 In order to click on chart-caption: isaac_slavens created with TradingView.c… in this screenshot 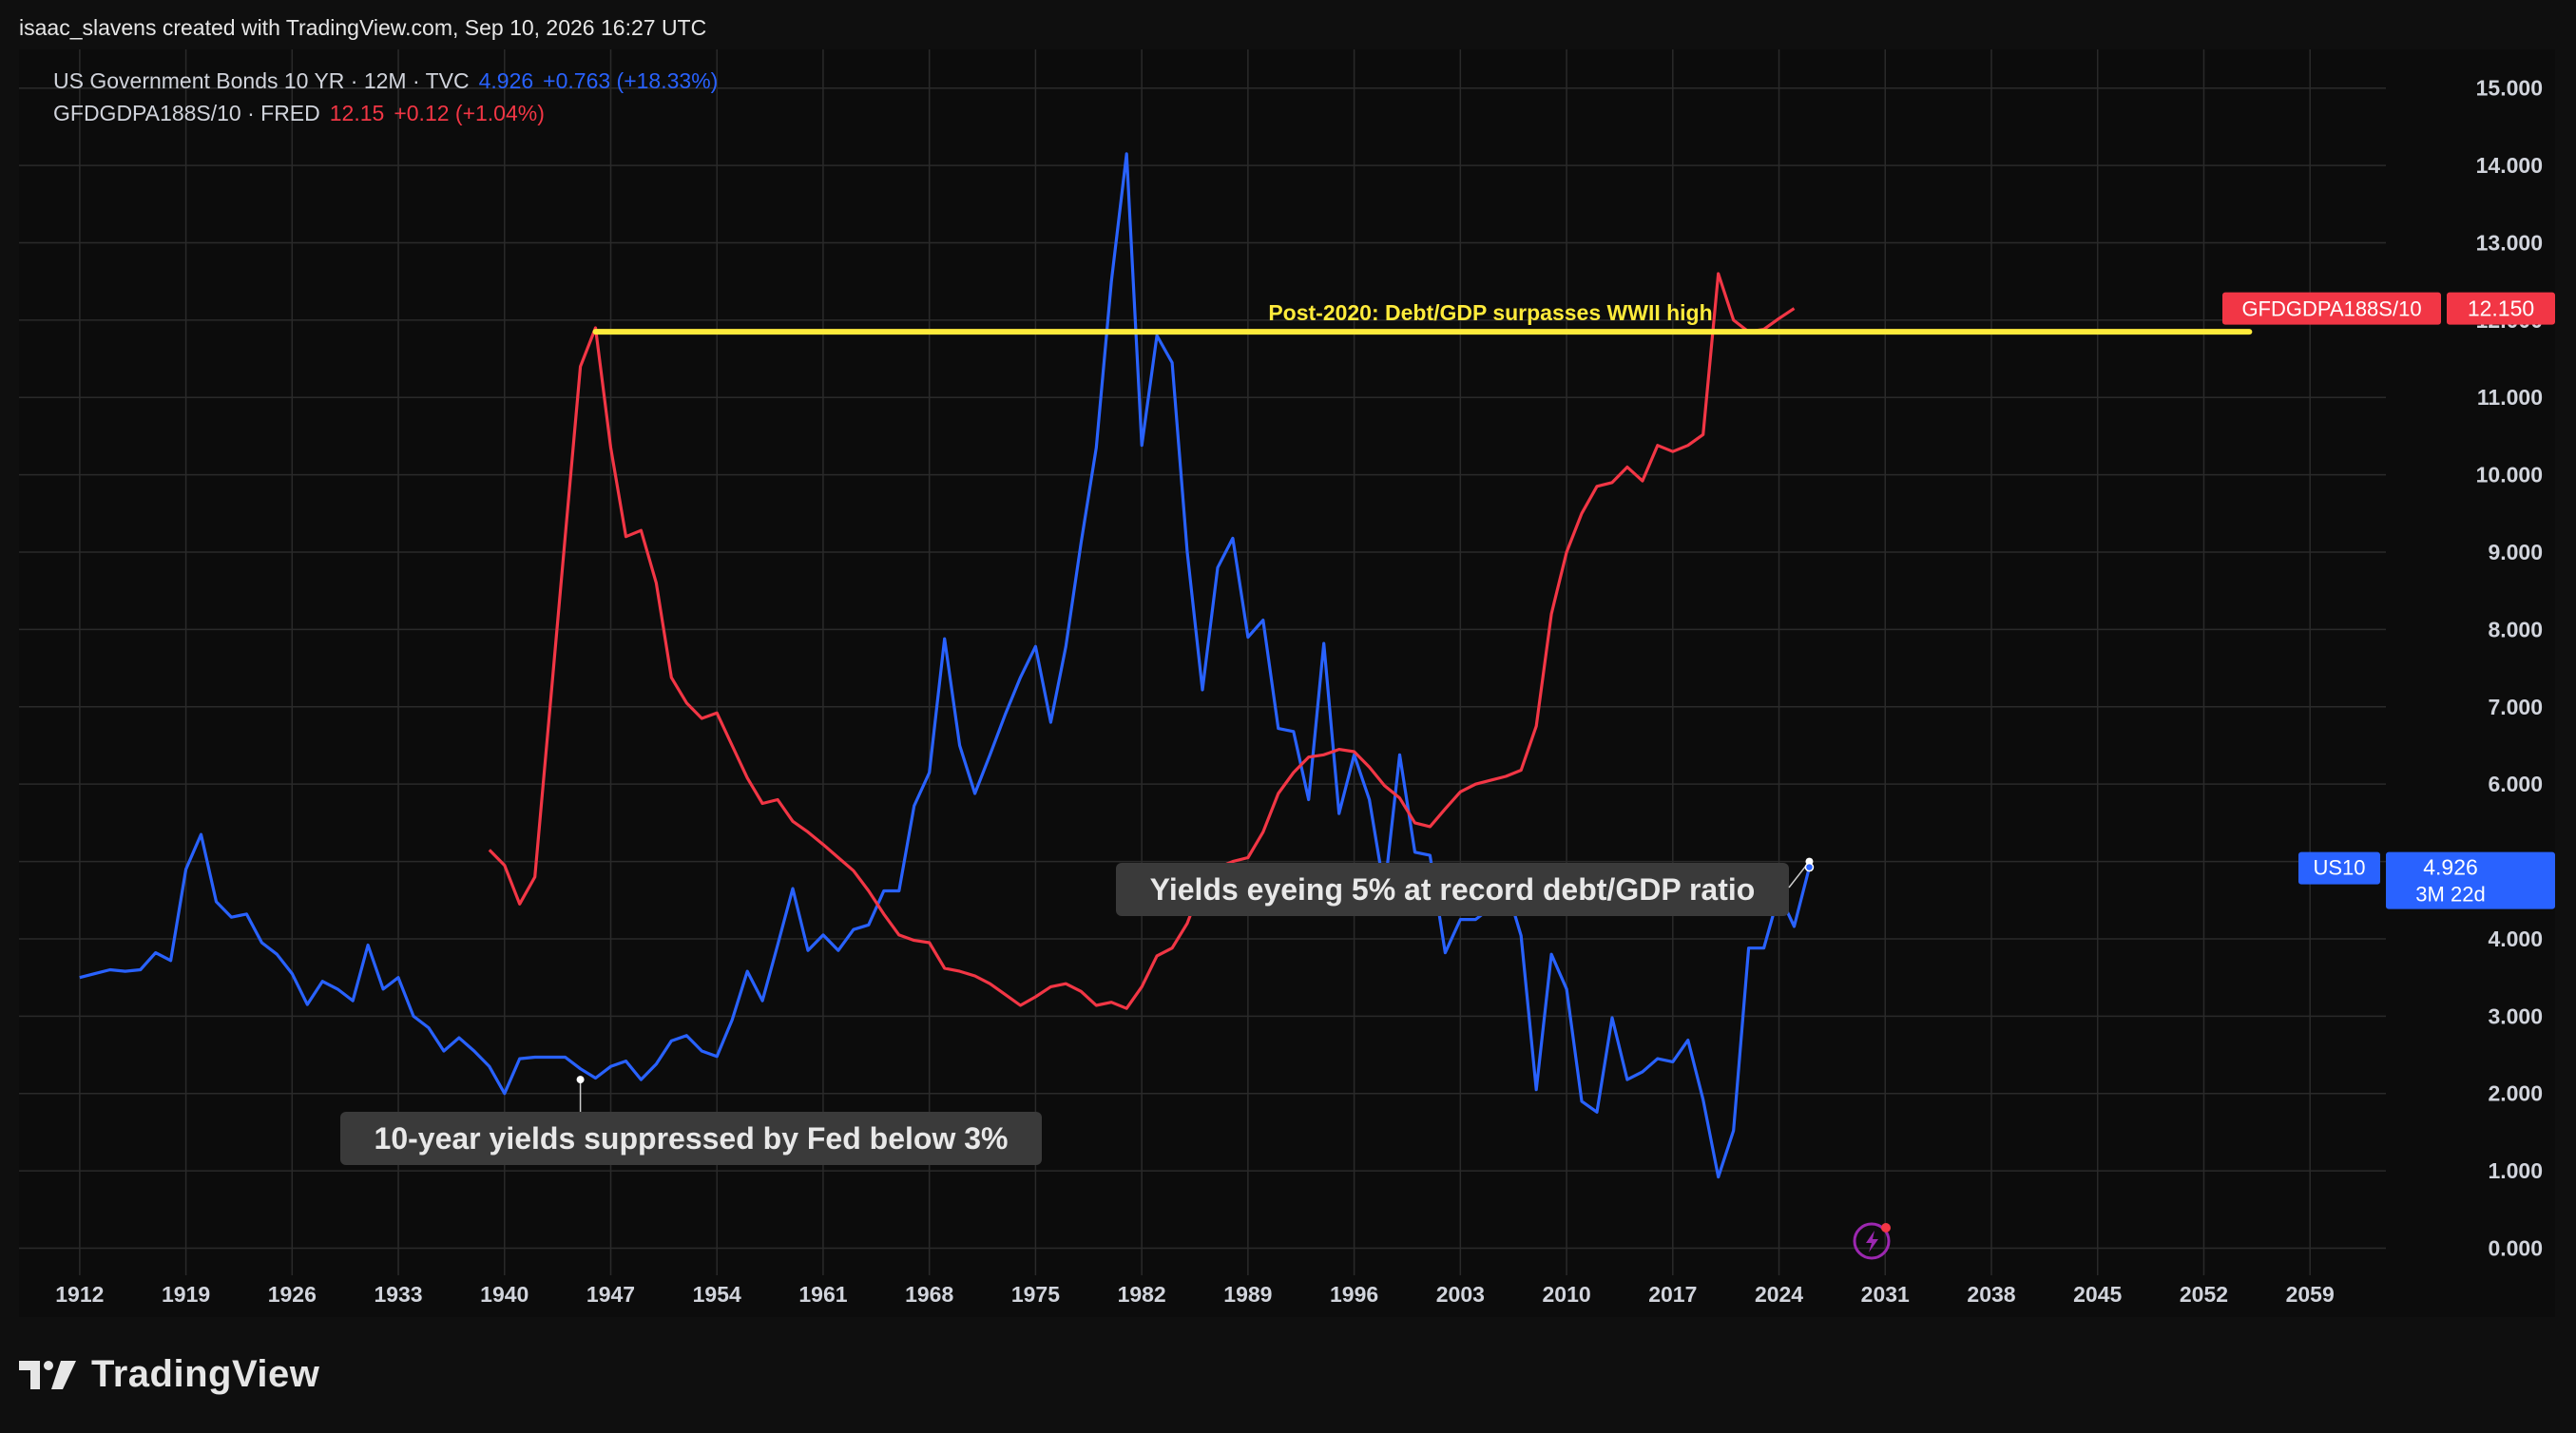, I will do `click(363, 28)`.